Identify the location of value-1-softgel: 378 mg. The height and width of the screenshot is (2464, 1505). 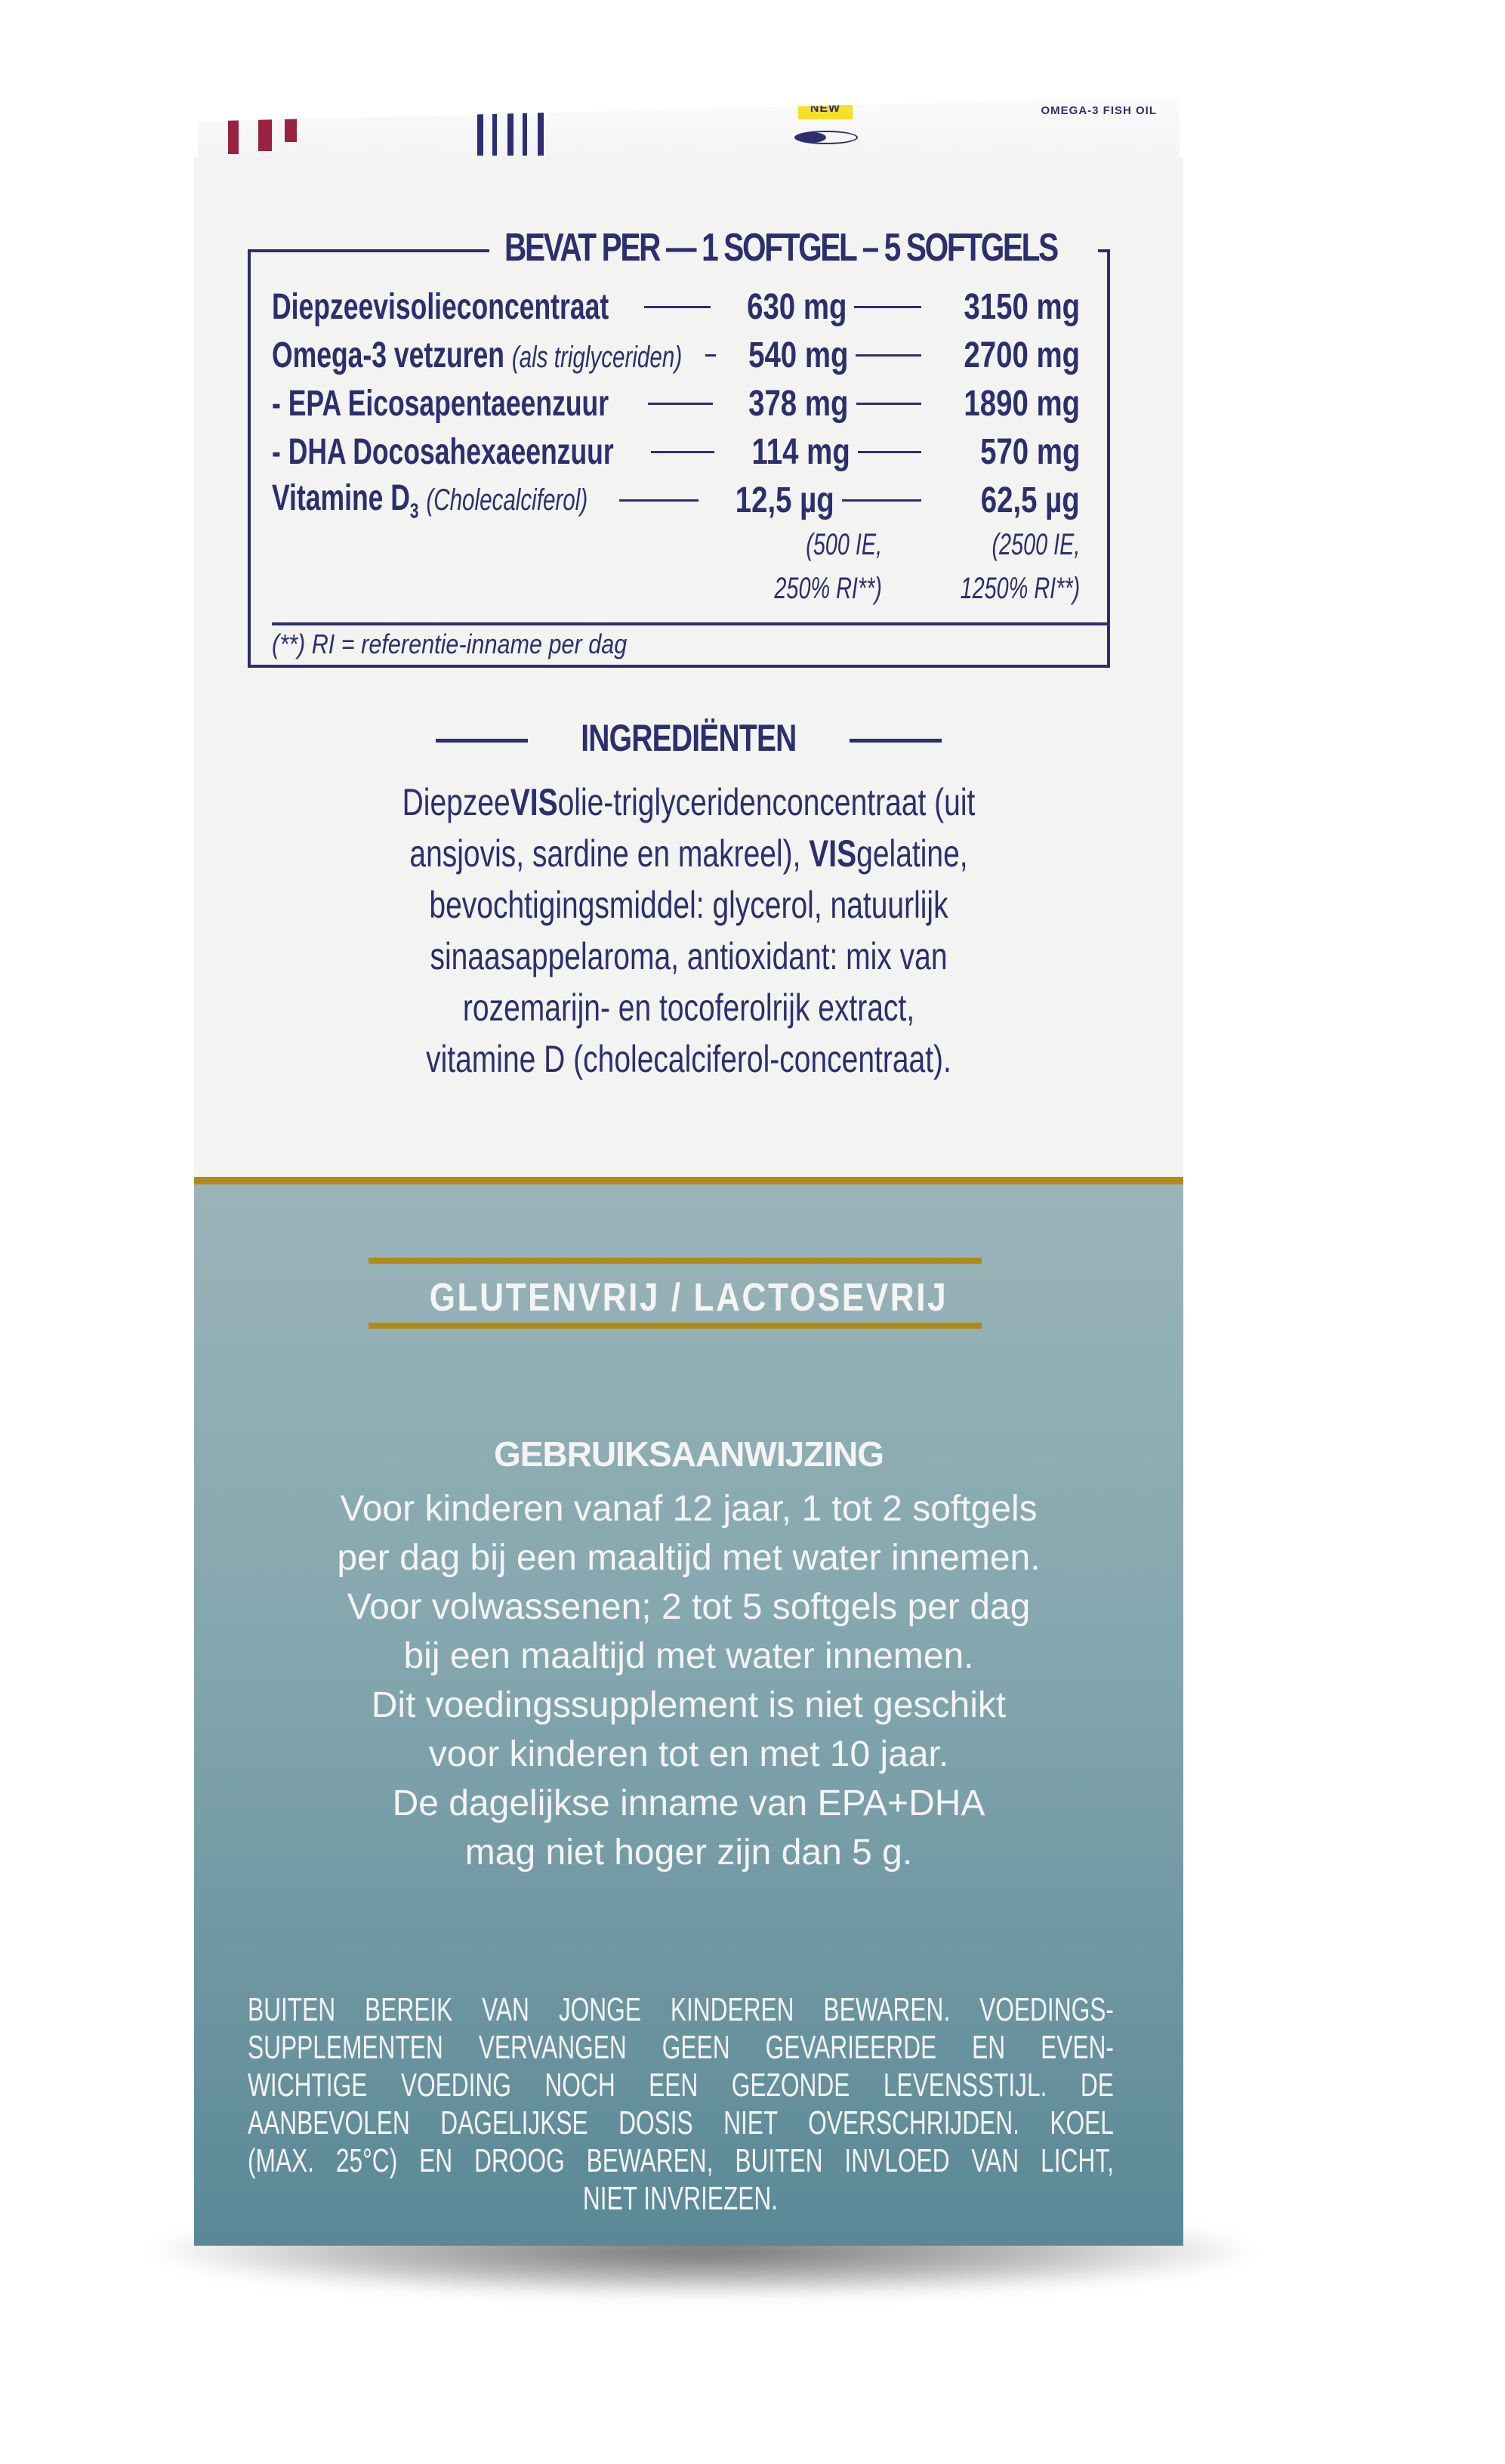
(799, 404).